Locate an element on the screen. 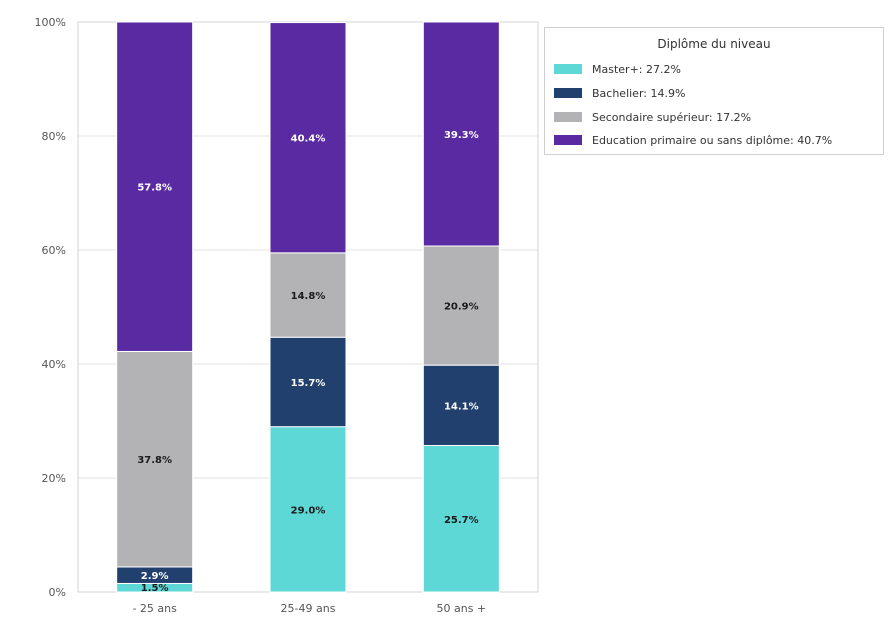  data-label: 25.7% is located at coordinates (461, 520).